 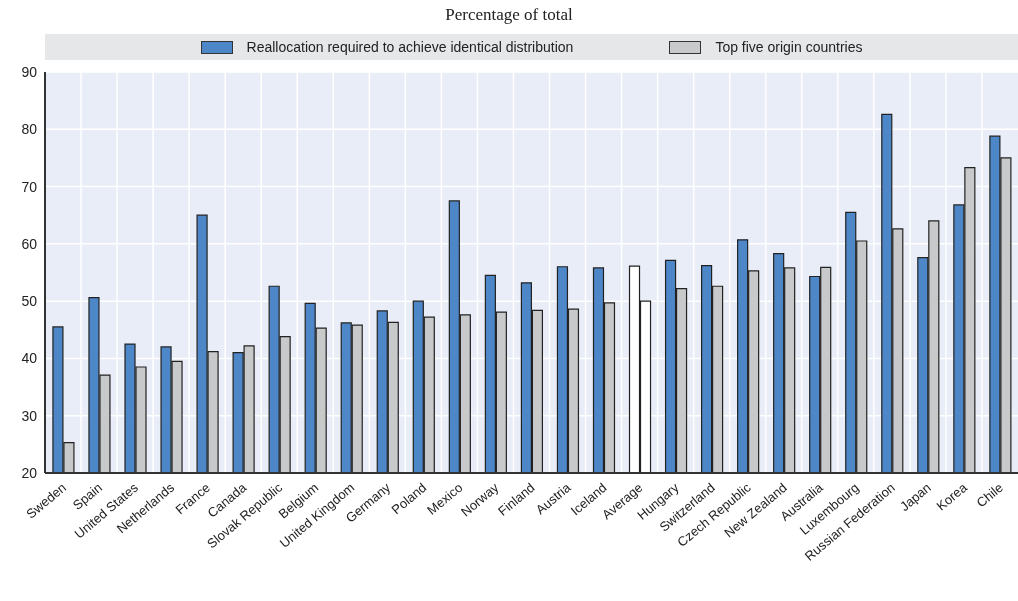 I want to click on y-tick-label: 70, so click(x=29, y=186).